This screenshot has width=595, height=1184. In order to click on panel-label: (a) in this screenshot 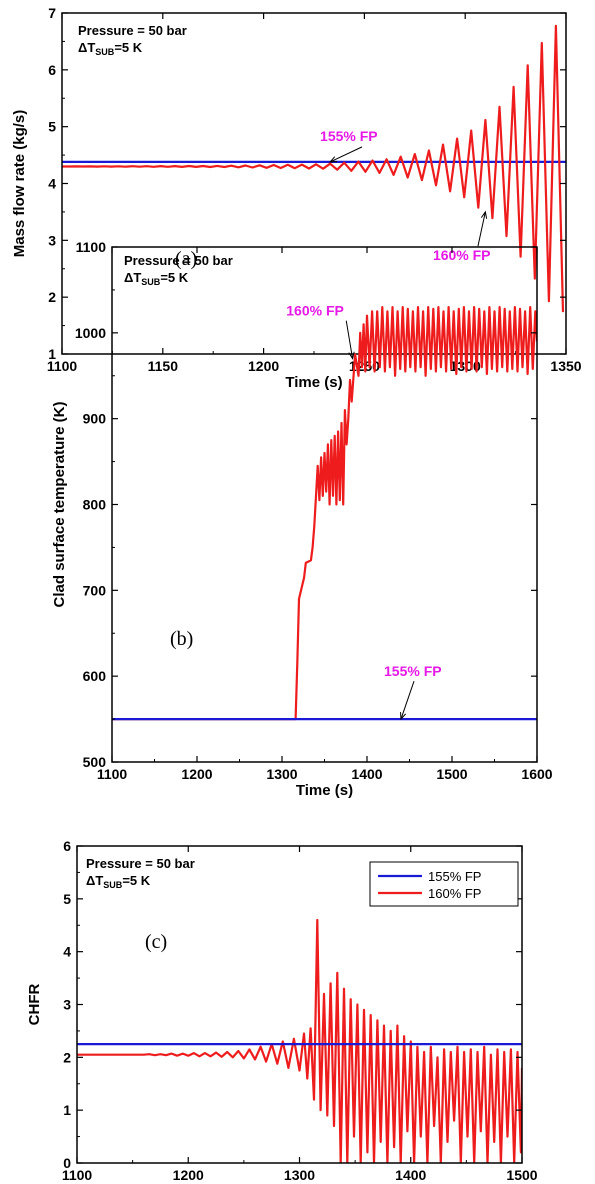, I will do `click(186, 259)`.